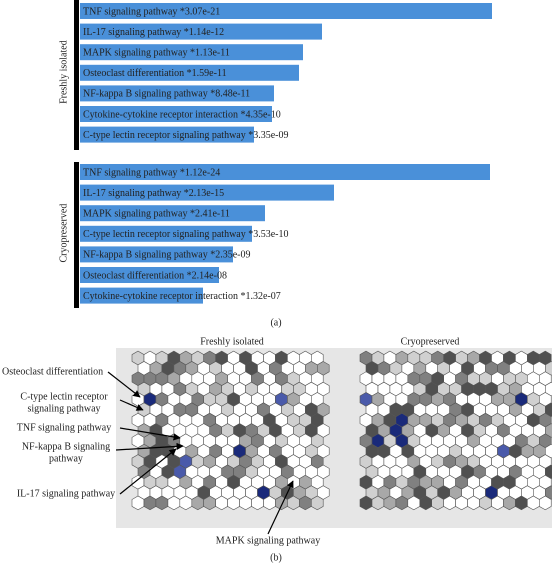 This screenshot has height=567, width=552. Describe the element at coordinates (66, 446) in the screenshot. I see `annotation-text: NF-kappa B signaling` at that location.